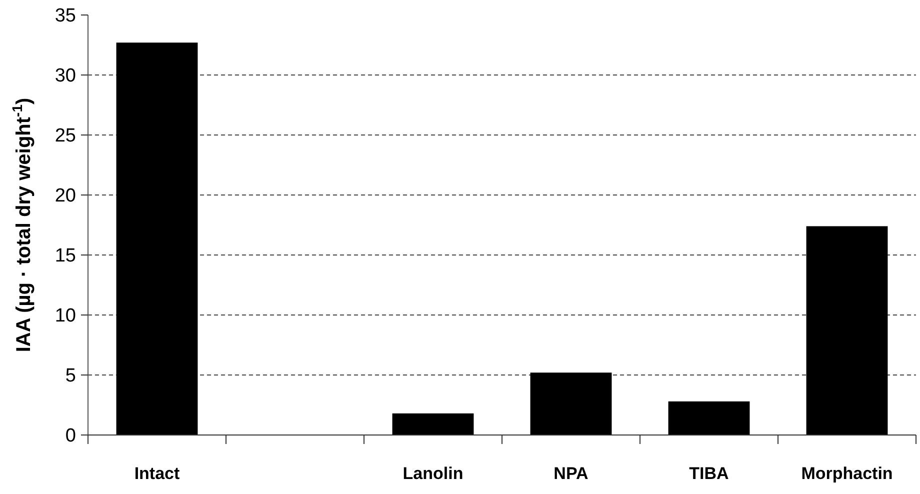  Describe the element at coordinates (157, 473) in the screenshot. I see `x-tick-label: Intact` at that location.